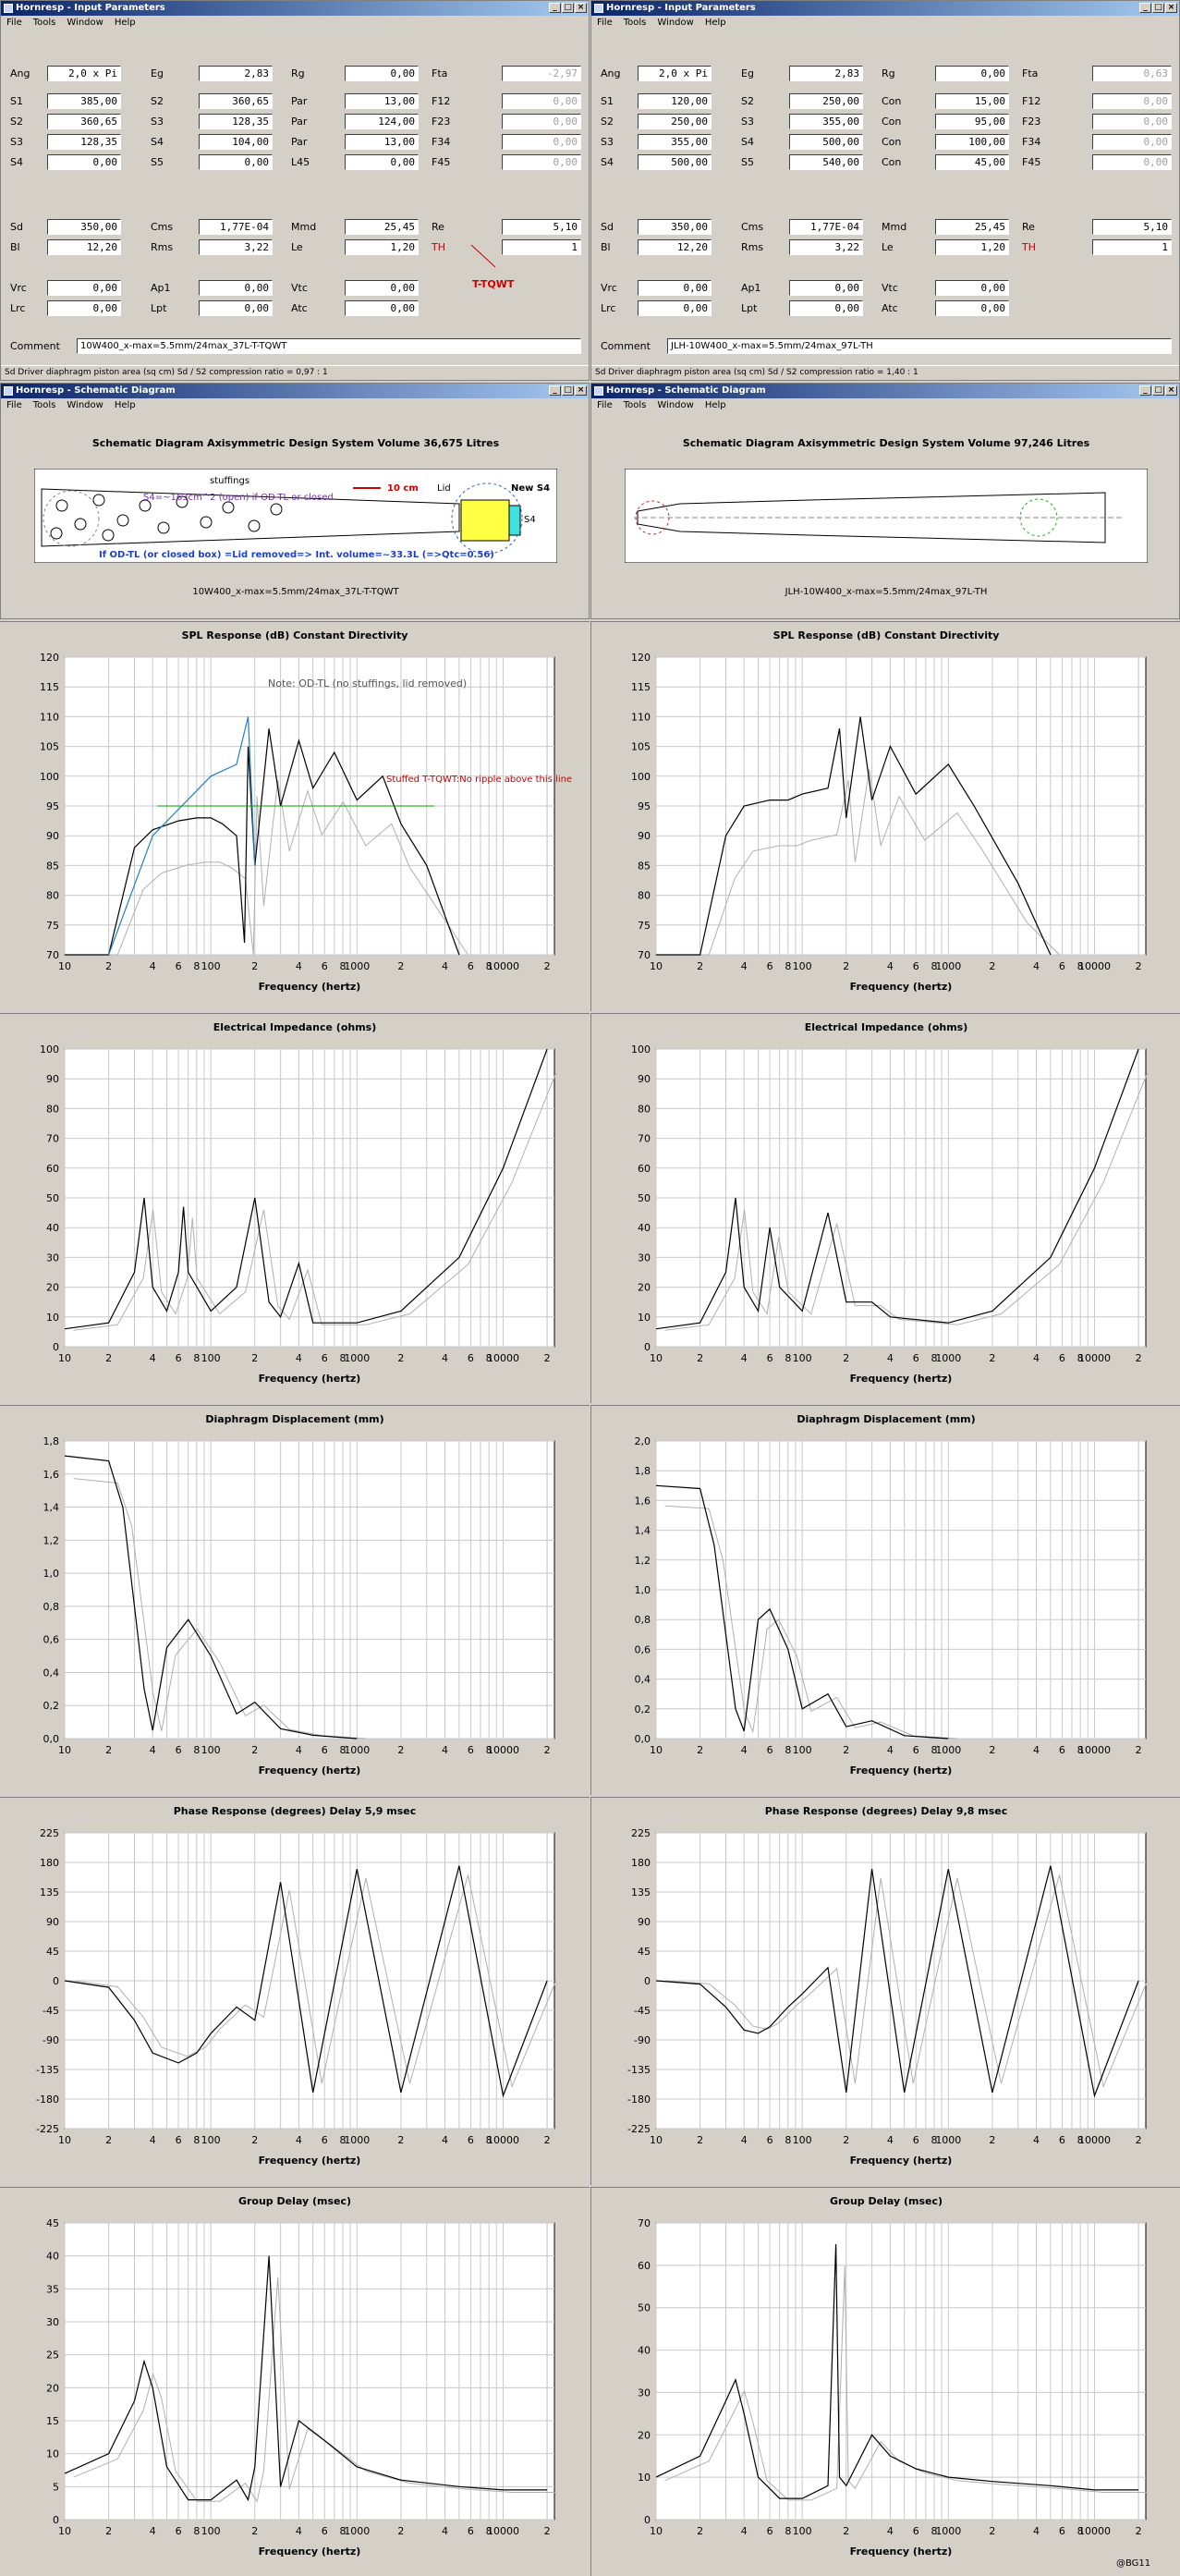 The image size is (1180, 2576). What do you see at coordinates (972, 162) in the screenshot?
I see `param-field: 45,00` at bounding box center [972, 162].